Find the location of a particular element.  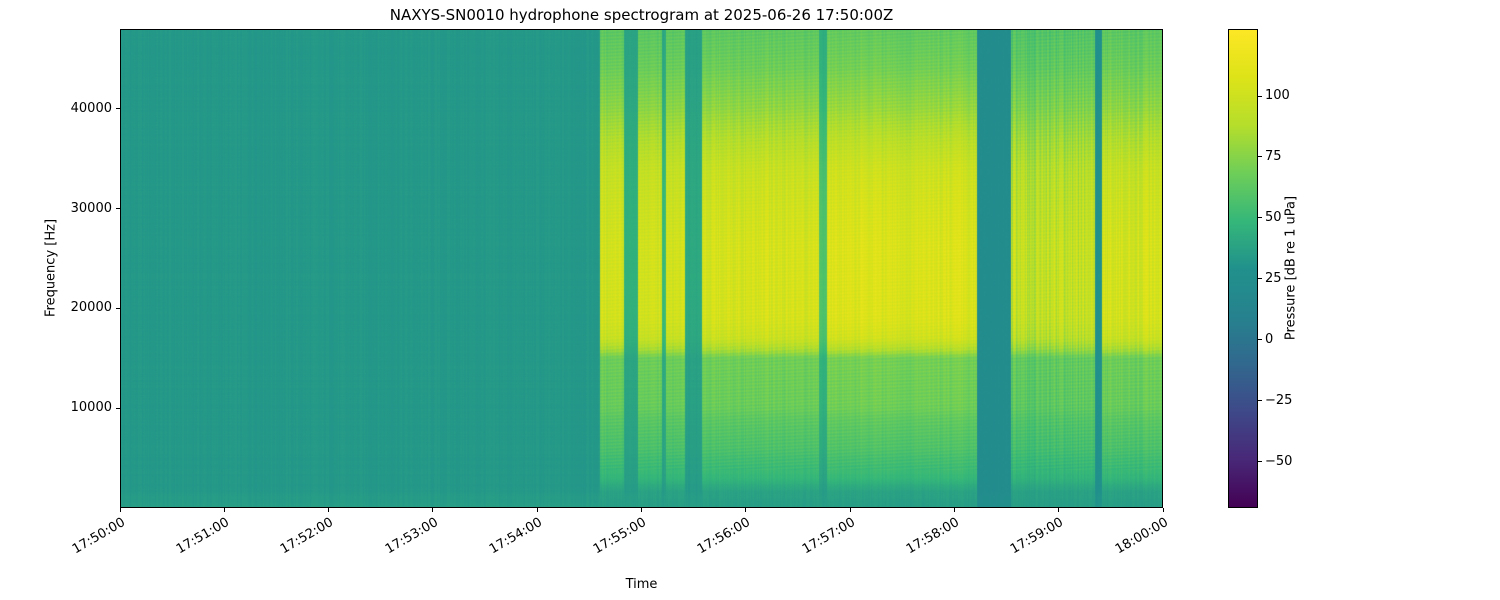

colorbar-tick-label: −50 is located at coordinates (1279, 461).